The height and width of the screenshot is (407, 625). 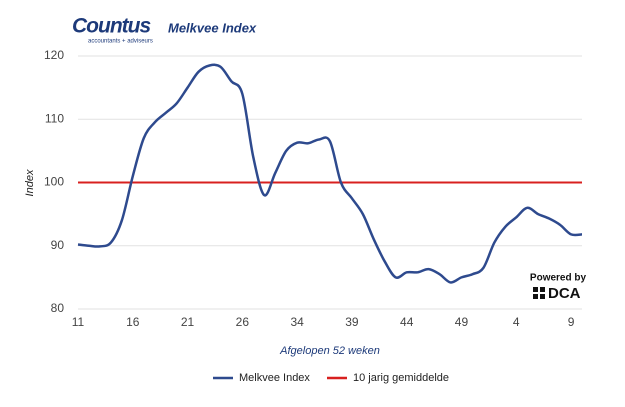 I want to click on x-tick-label: 21, so click(x=188, y=322).